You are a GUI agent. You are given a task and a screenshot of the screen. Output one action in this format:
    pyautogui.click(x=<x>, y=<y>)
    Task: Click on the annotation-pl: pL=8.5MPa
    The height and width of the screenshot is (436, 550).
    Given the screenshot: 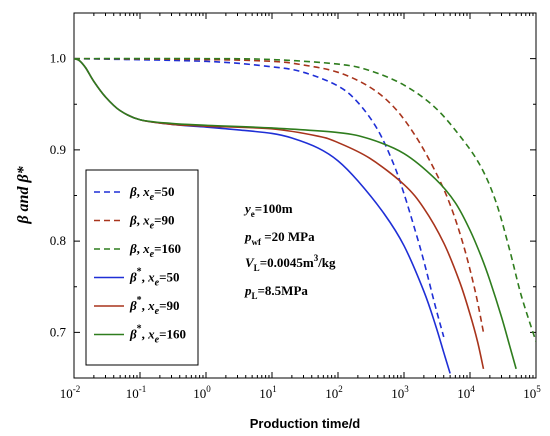 What is the action you would take?
    pyautogui.click(x=276, y=292)
    